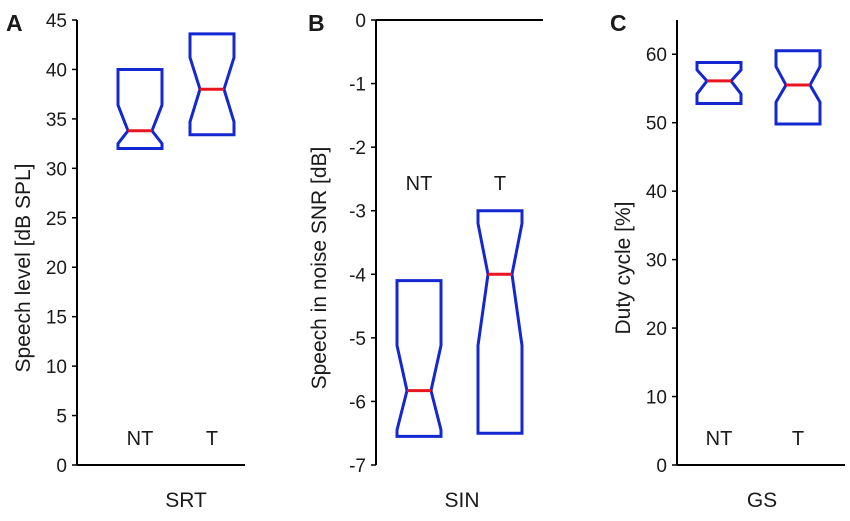 This screenshot has height=521, width=850. I want to click on panel-a-y-tick-label: 35, so click(56, 120).